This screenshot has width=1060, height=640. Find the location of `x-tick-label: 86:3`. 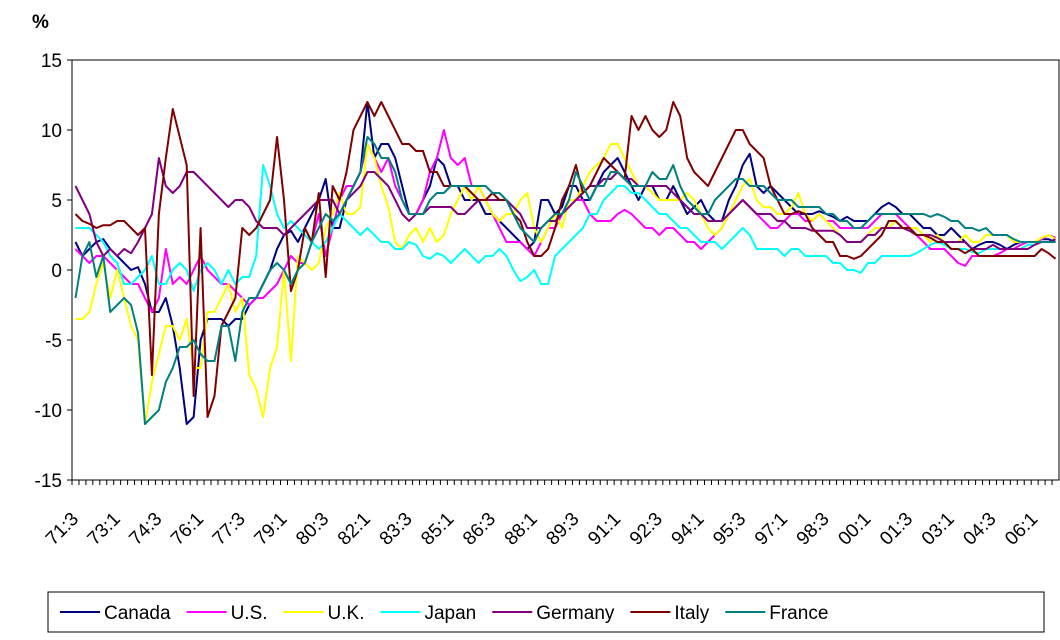

x-tick-label: 86:3 is located at coordinates (479, 529).